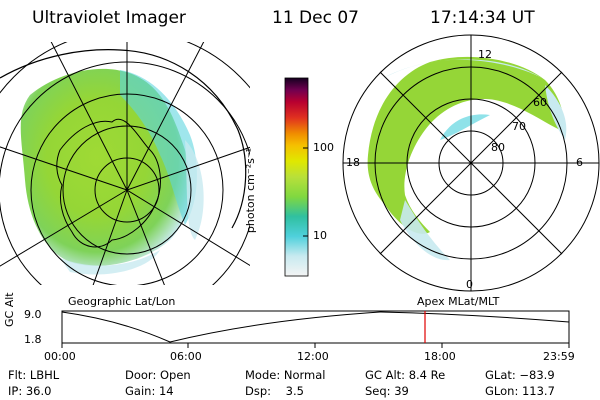 The height and width of the screenshot is (400, 600). I want to click on time-label: 17:14:34 UT, so click(482, 18).